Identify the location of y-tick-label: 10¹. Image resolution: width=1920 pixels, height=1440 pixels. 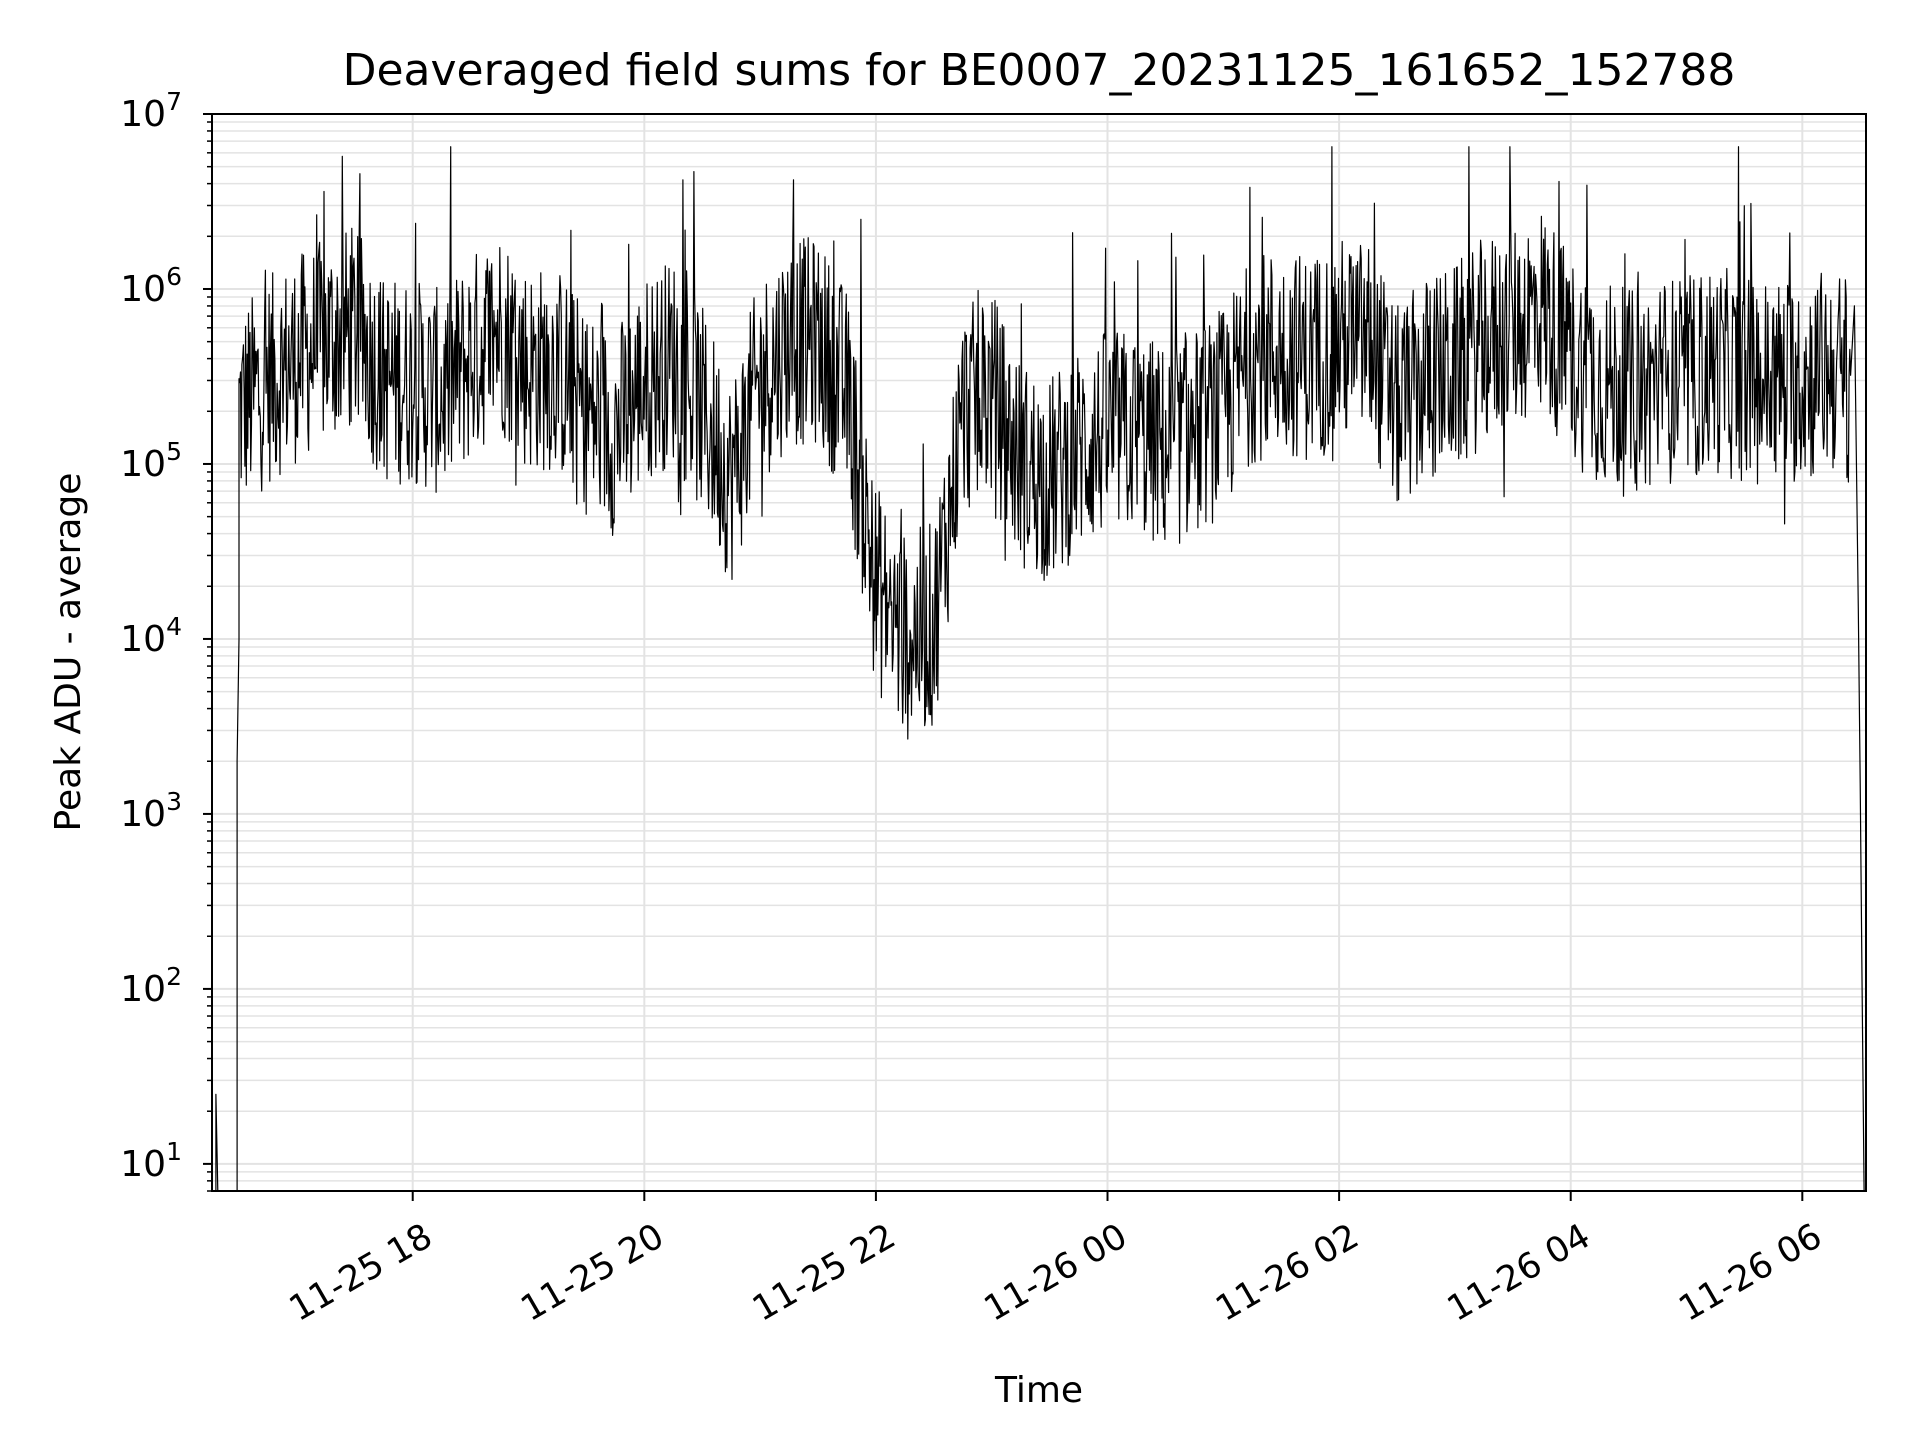
(151, 1161).